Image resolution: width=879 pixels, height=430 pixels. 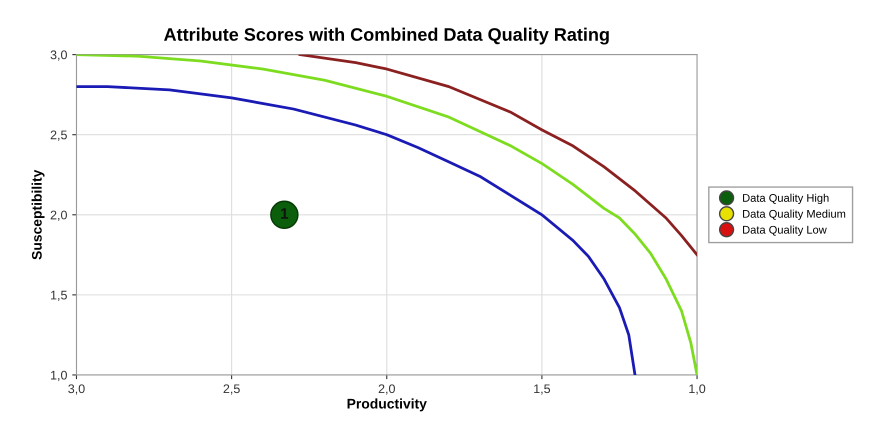 I want to click on x-tick-label: 2,0, so click(x=386, y=389).